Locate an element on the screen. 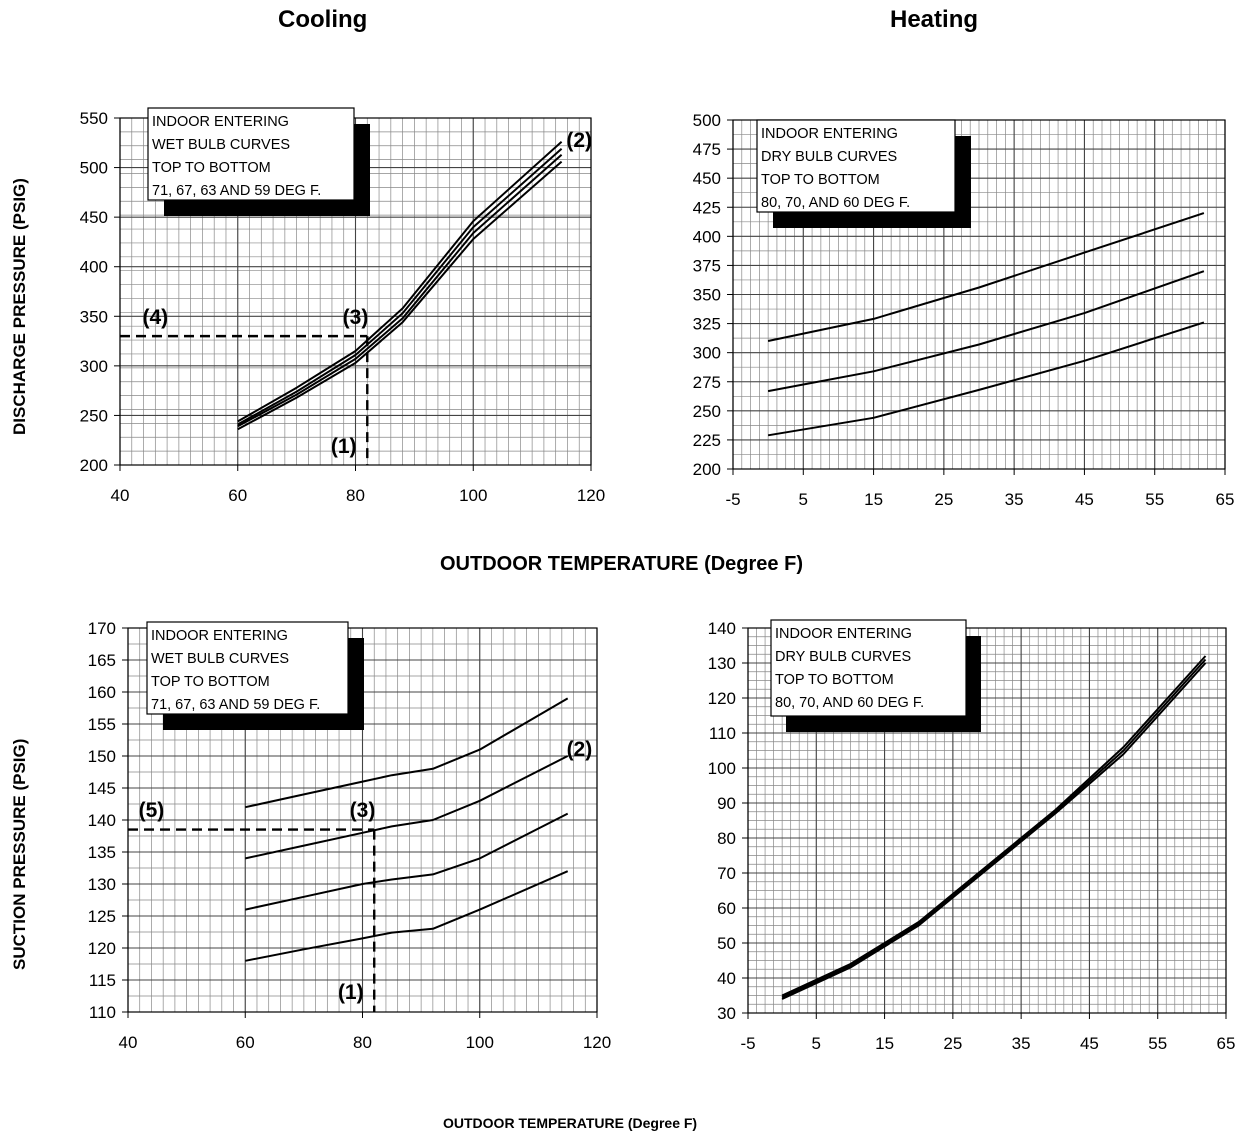 Image resolution: width=1248 pixels, height=1133 pixels. y-tick-label: 225 is located at coordinates (707, 440).